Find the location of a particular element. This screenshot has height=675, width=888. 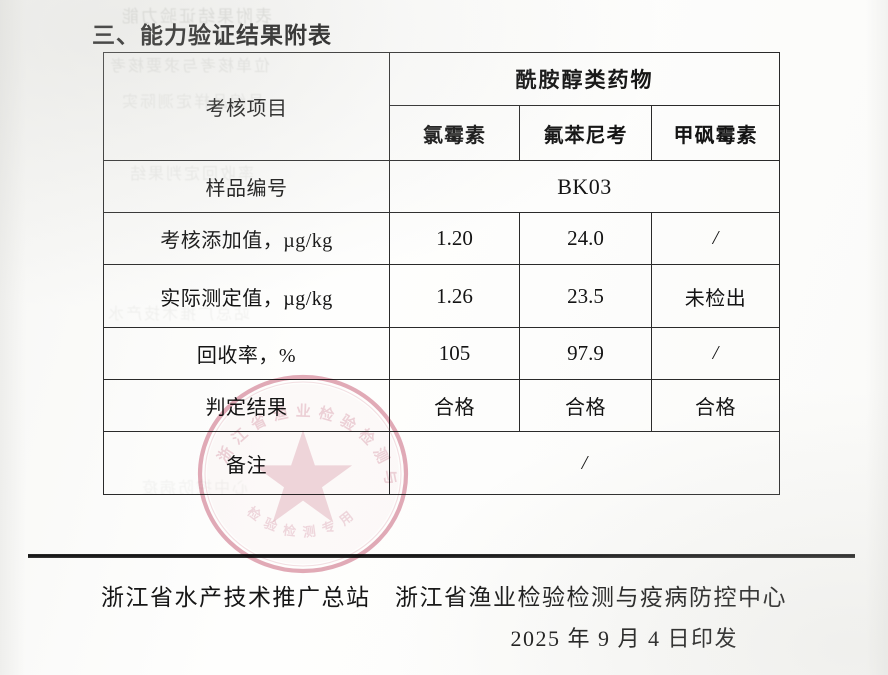

row-label-judgement: 判定结果 is located at coordinates (246, 405).